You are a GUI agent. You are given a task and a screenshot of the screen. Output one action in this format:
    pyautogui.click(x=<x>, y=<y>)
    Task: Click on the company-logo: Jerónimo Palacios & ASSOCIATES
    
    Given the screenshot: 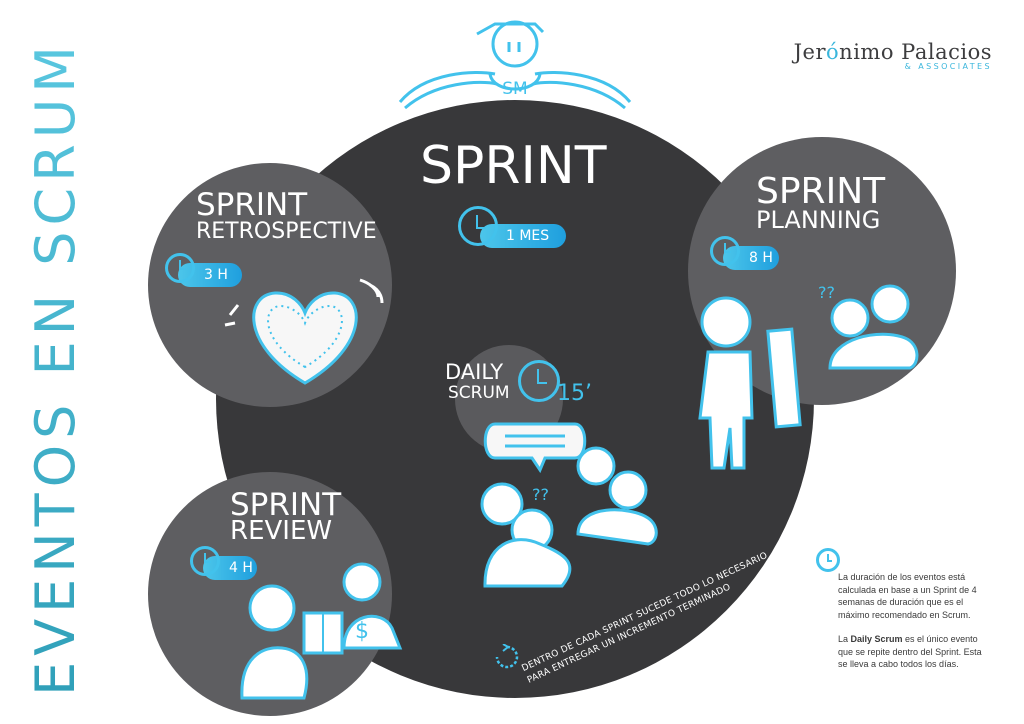 What is the action you would take?
    pyautogui.click(x=893, y=55)
    